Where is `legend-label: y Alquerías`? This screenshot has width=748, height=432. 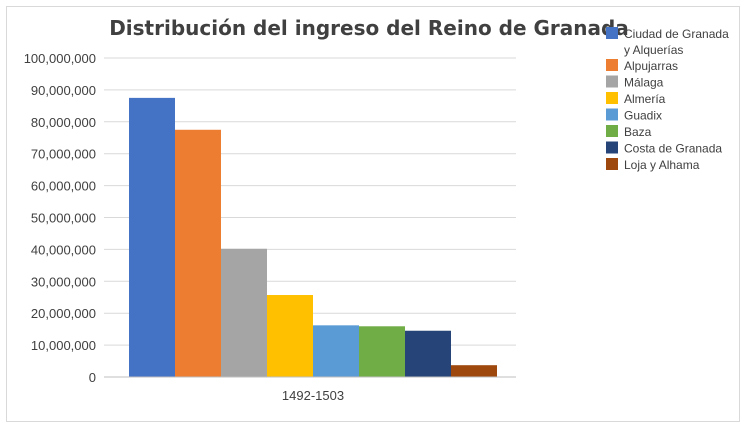
legend-label: y Alquerías is located at coordinates (653, 50).